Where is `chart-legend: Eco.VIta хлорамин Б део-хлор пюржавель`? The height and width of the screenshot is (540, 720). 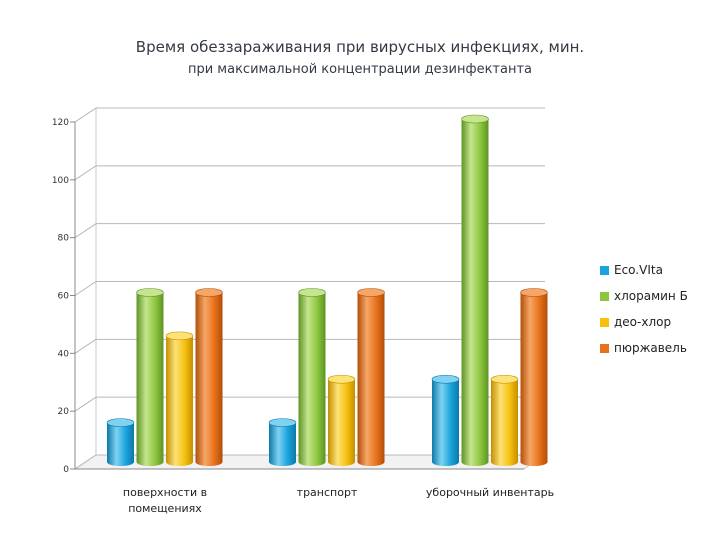 chart-legend: Eco.VIta хлорамин Б део-хлор пюржавель is located at coordinates (644, 309).